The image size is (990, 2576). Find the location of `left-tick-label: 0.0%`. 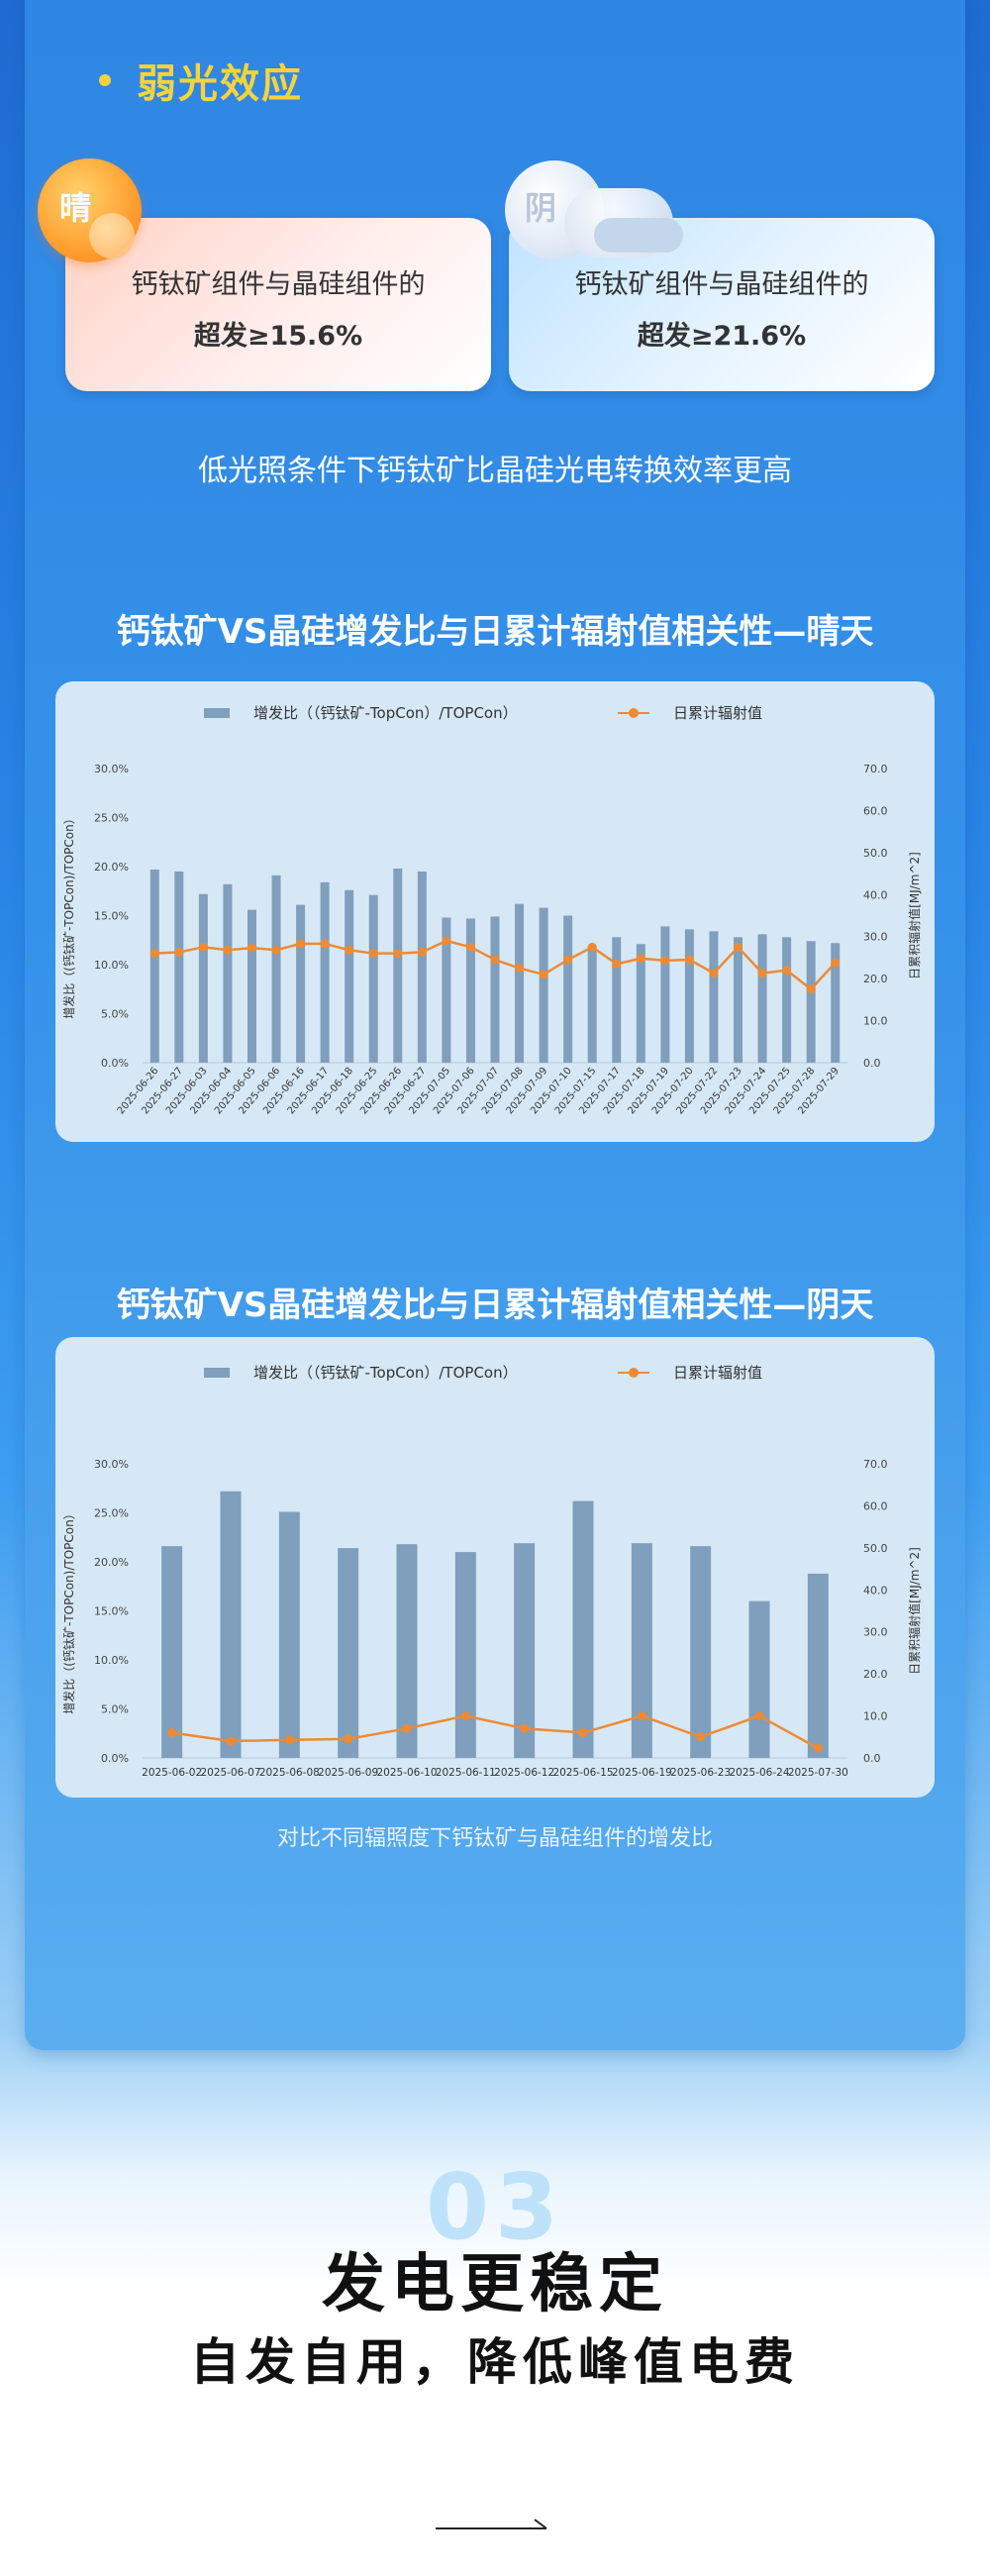

left-tick-label: 0.0% is located at coordinates (115, 1063).